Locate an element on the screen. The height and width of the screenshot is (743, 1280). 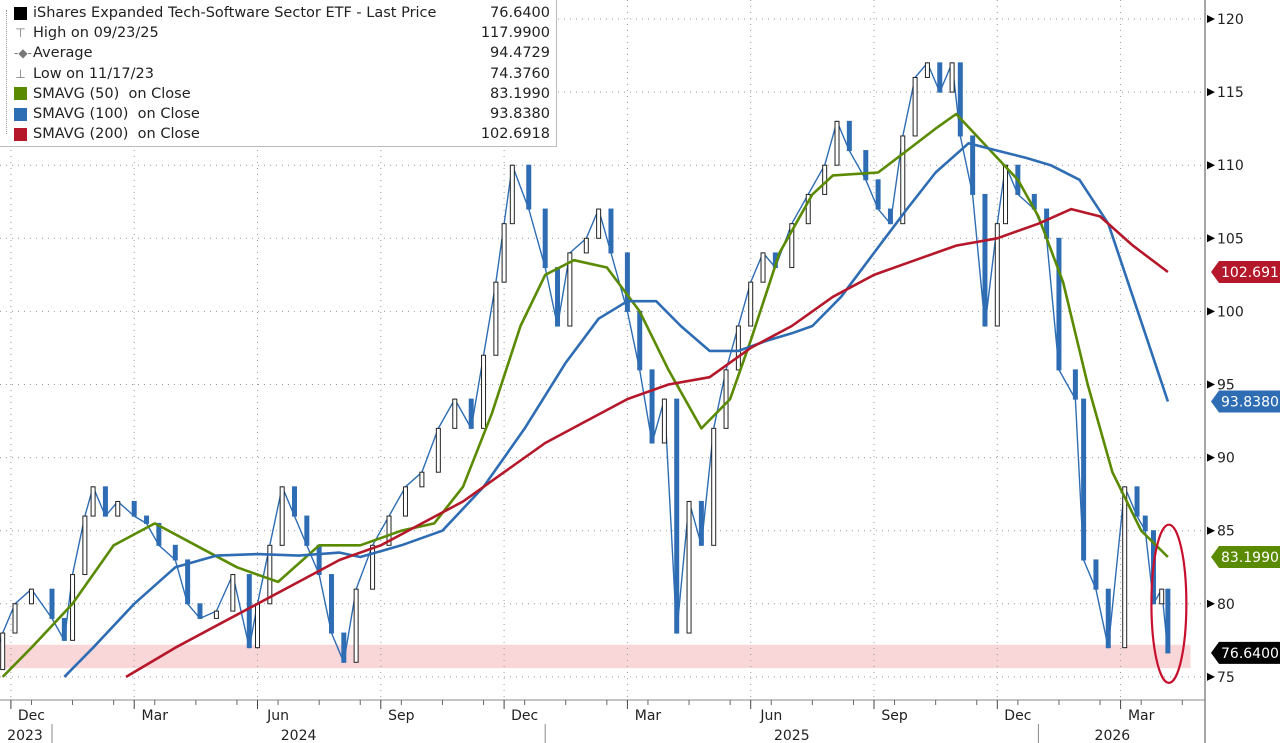
legend-value: 74.3760 is located at coordinates (520, 73).